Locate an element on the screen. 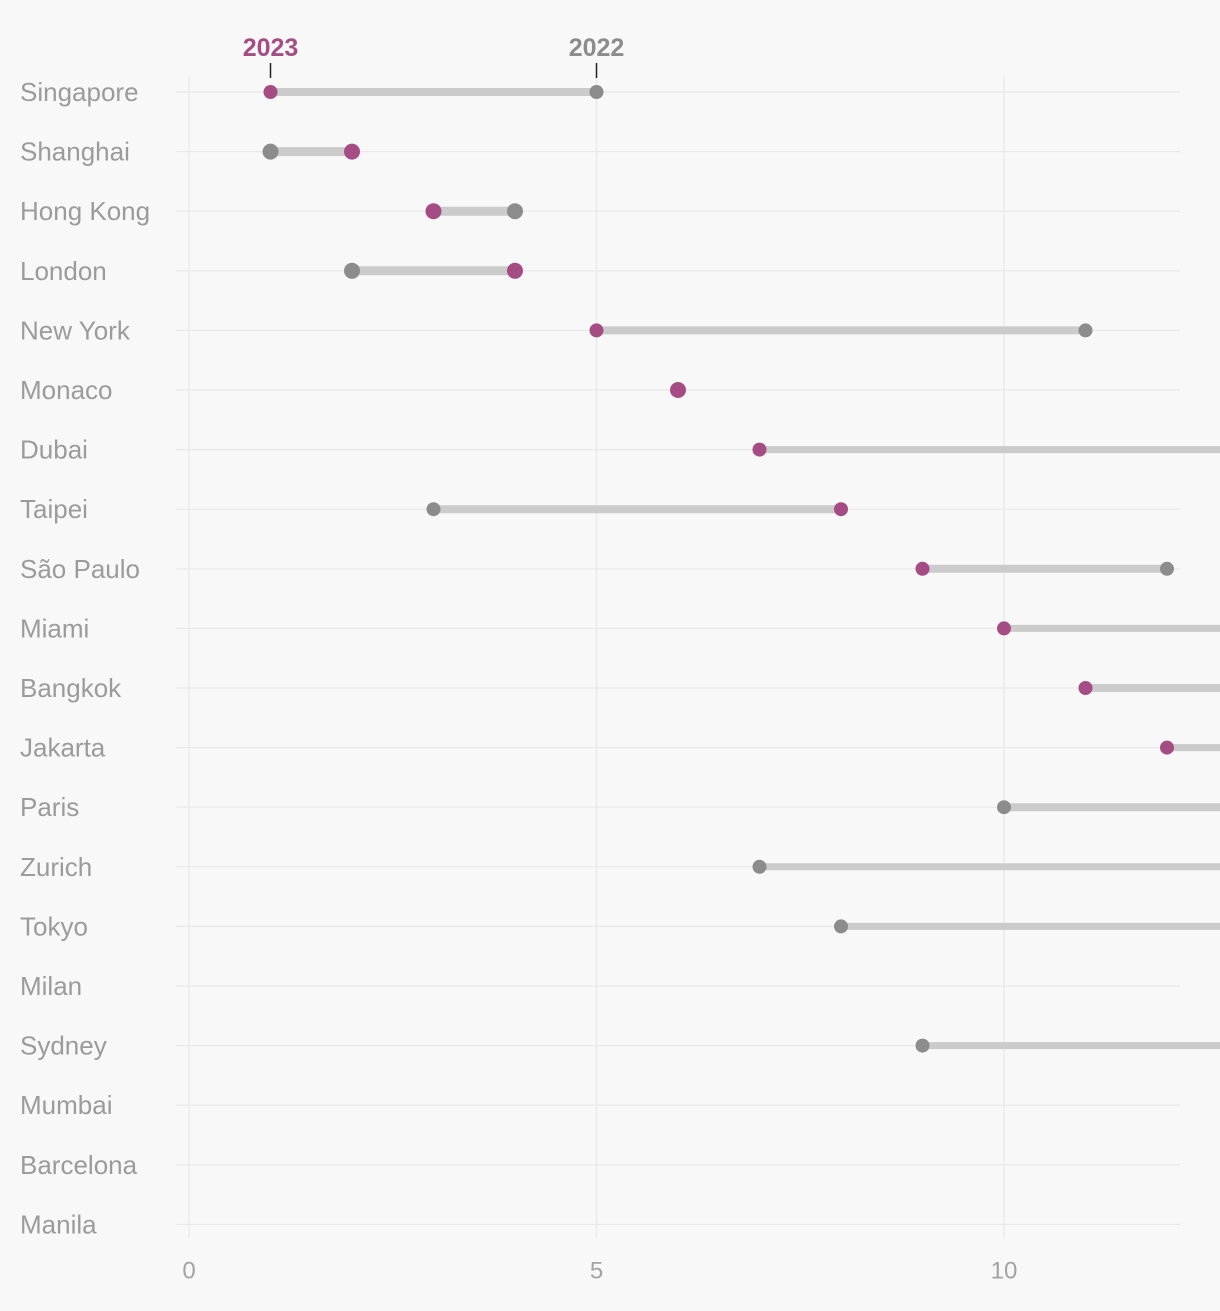 The width and height of the screenshot is (1220, 1311). row-Paris: Paris is located at coordinates (620, 807).